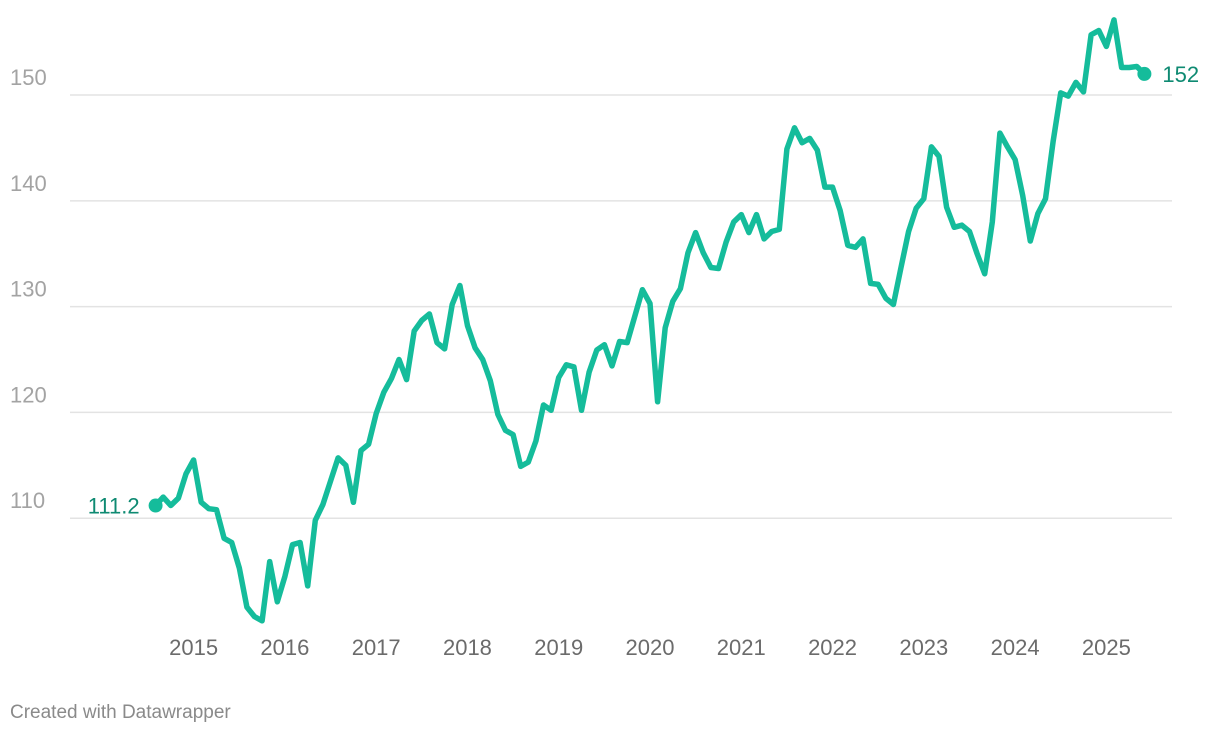  Describe the element at coordinates (467, 647) in the screenshot. I see `x-tick-label-2018: 2018` at that location.